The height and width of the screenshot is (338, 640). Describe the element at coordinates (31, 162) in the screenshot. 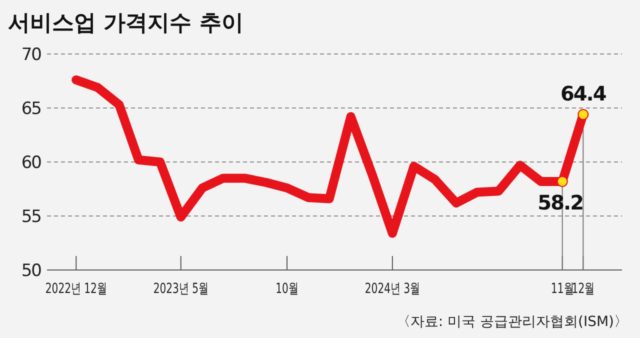

I see `y-tick-label: 60` at that location.